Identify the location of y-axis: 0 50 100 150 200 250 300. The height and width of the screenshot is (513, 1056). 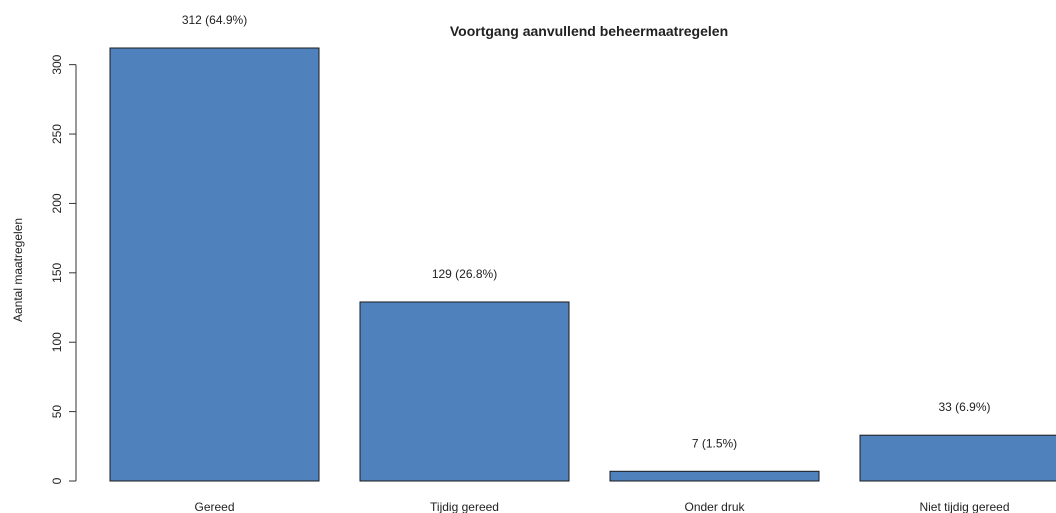
(63, 269).